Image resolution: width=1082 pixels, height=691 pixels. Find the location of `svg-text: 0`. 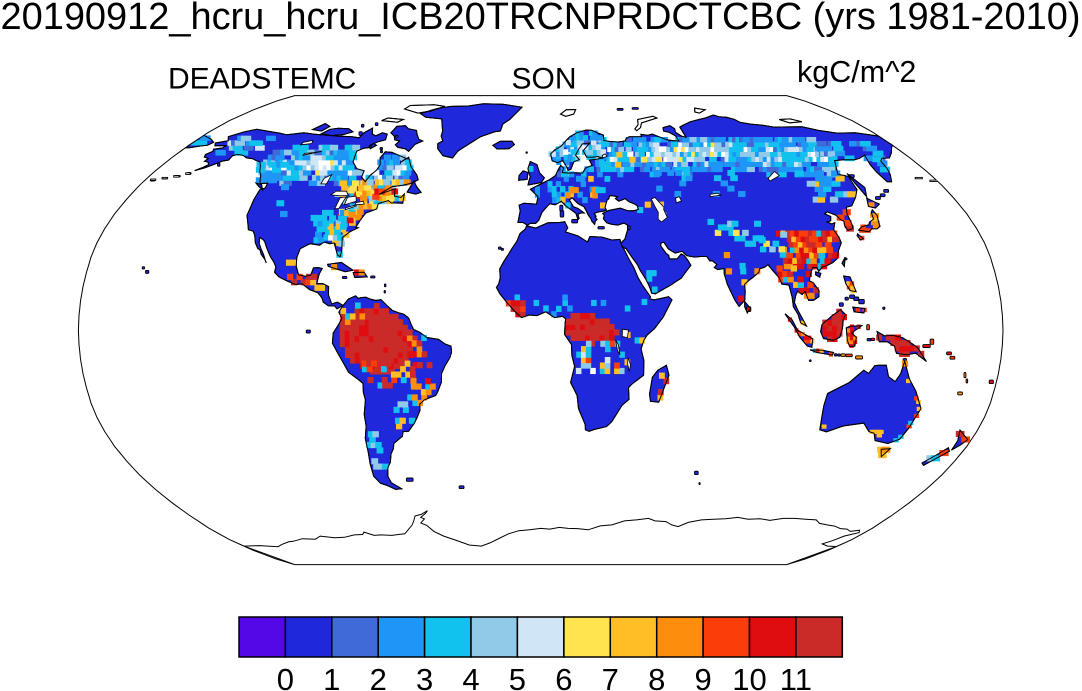

svg-text: 0 is located at coordinates (285, 676).